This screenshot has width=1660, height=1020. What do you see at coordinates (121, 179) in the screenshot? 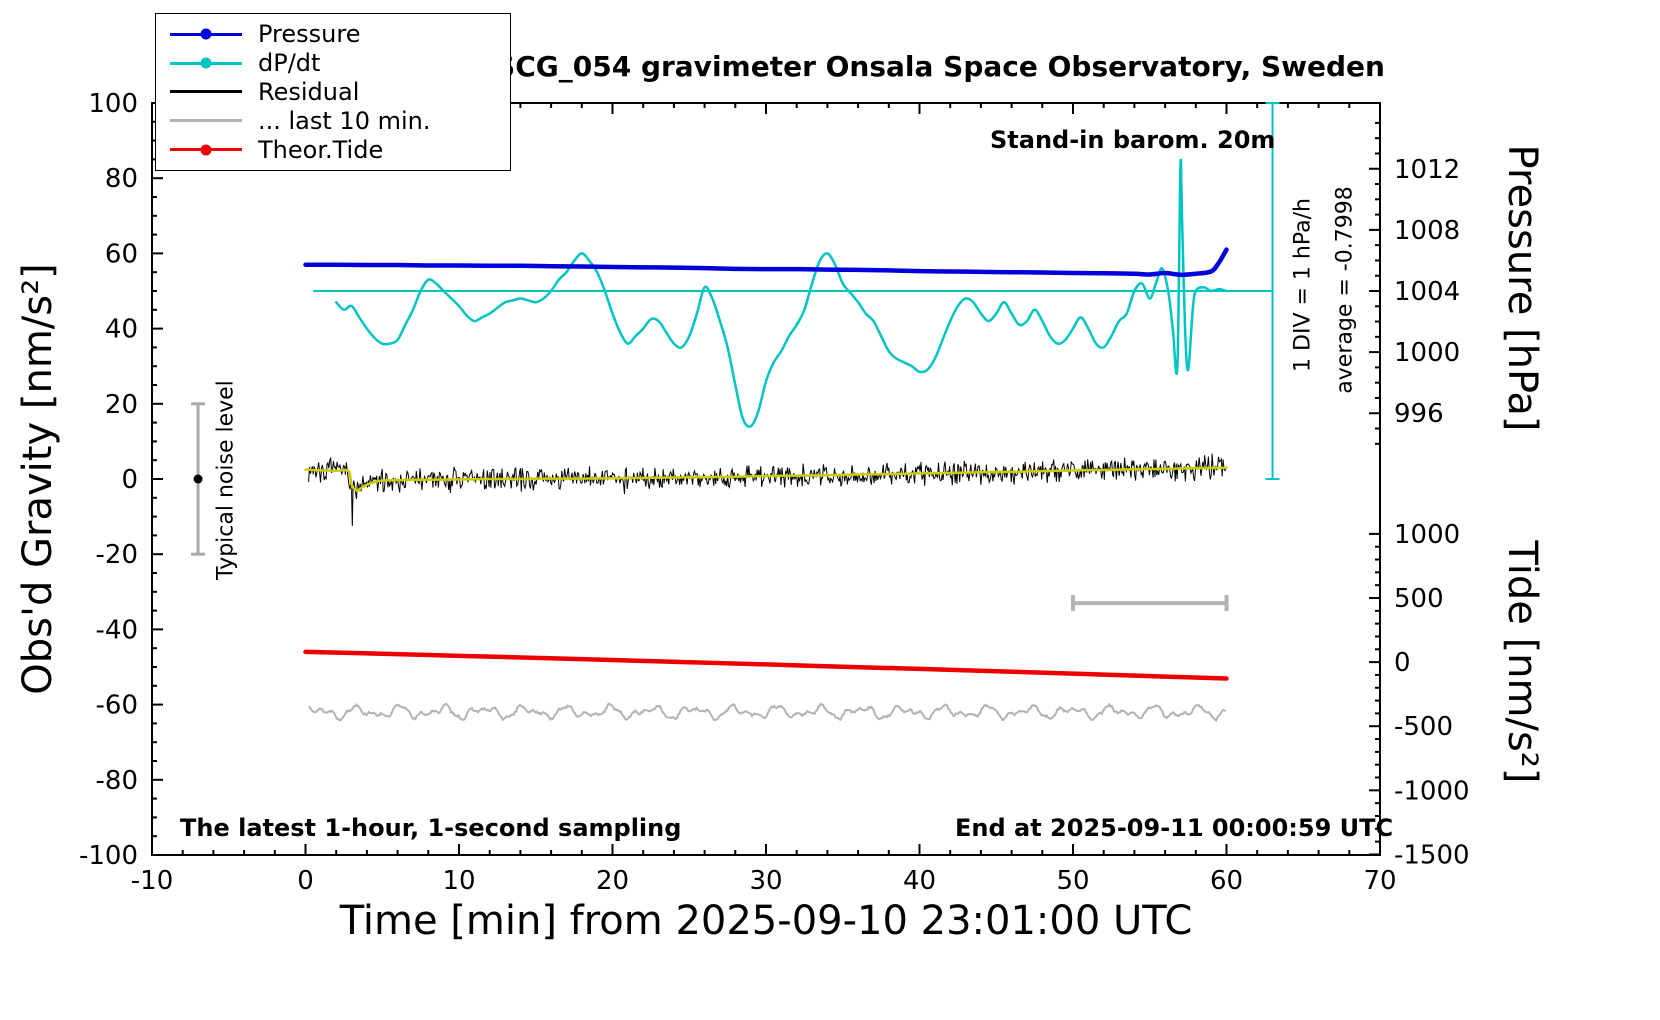
I see `y-tick-label-gravity: 80` at bounding box center [121, 179].